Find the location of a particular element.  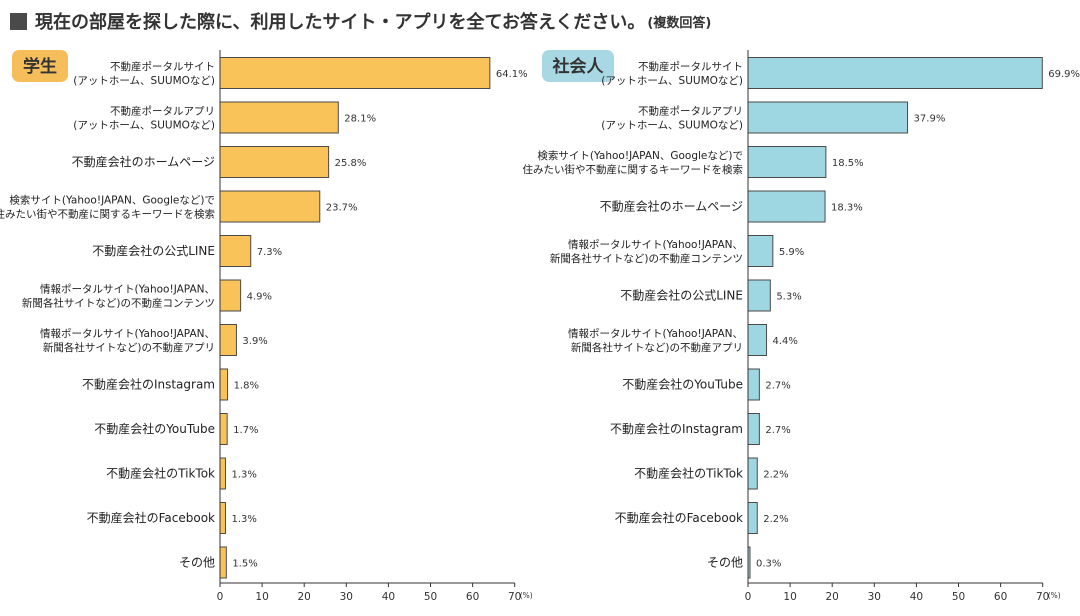

worker-value-label-7: 2.7% is located at coordinates (777, 386).